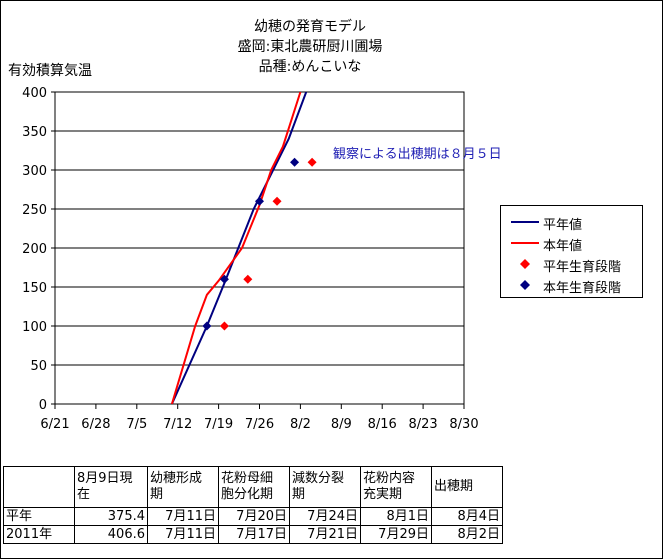 Image resolution: width=663 pixels, height=559 pixels. What do you see at coordinates (177, 424) in the screenshot?
I see `x-tick-label: 7/12` at bounding box center [177, 424].